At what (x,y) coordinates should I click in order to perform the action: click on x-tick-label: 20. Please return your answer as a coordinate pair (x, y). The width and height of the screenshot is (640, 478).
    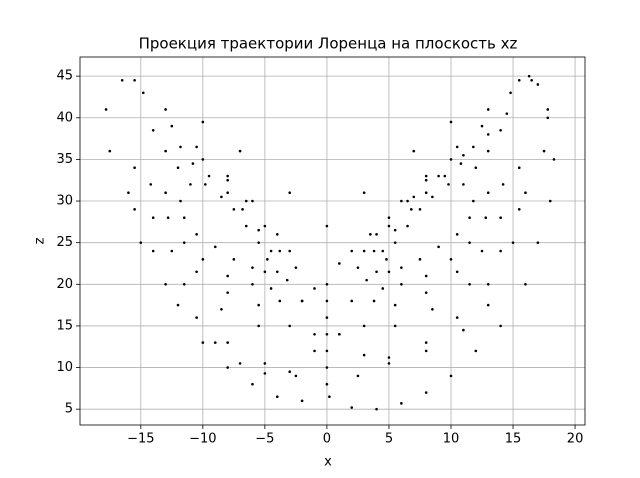
    Looking at the image, I should click on (575, 439).